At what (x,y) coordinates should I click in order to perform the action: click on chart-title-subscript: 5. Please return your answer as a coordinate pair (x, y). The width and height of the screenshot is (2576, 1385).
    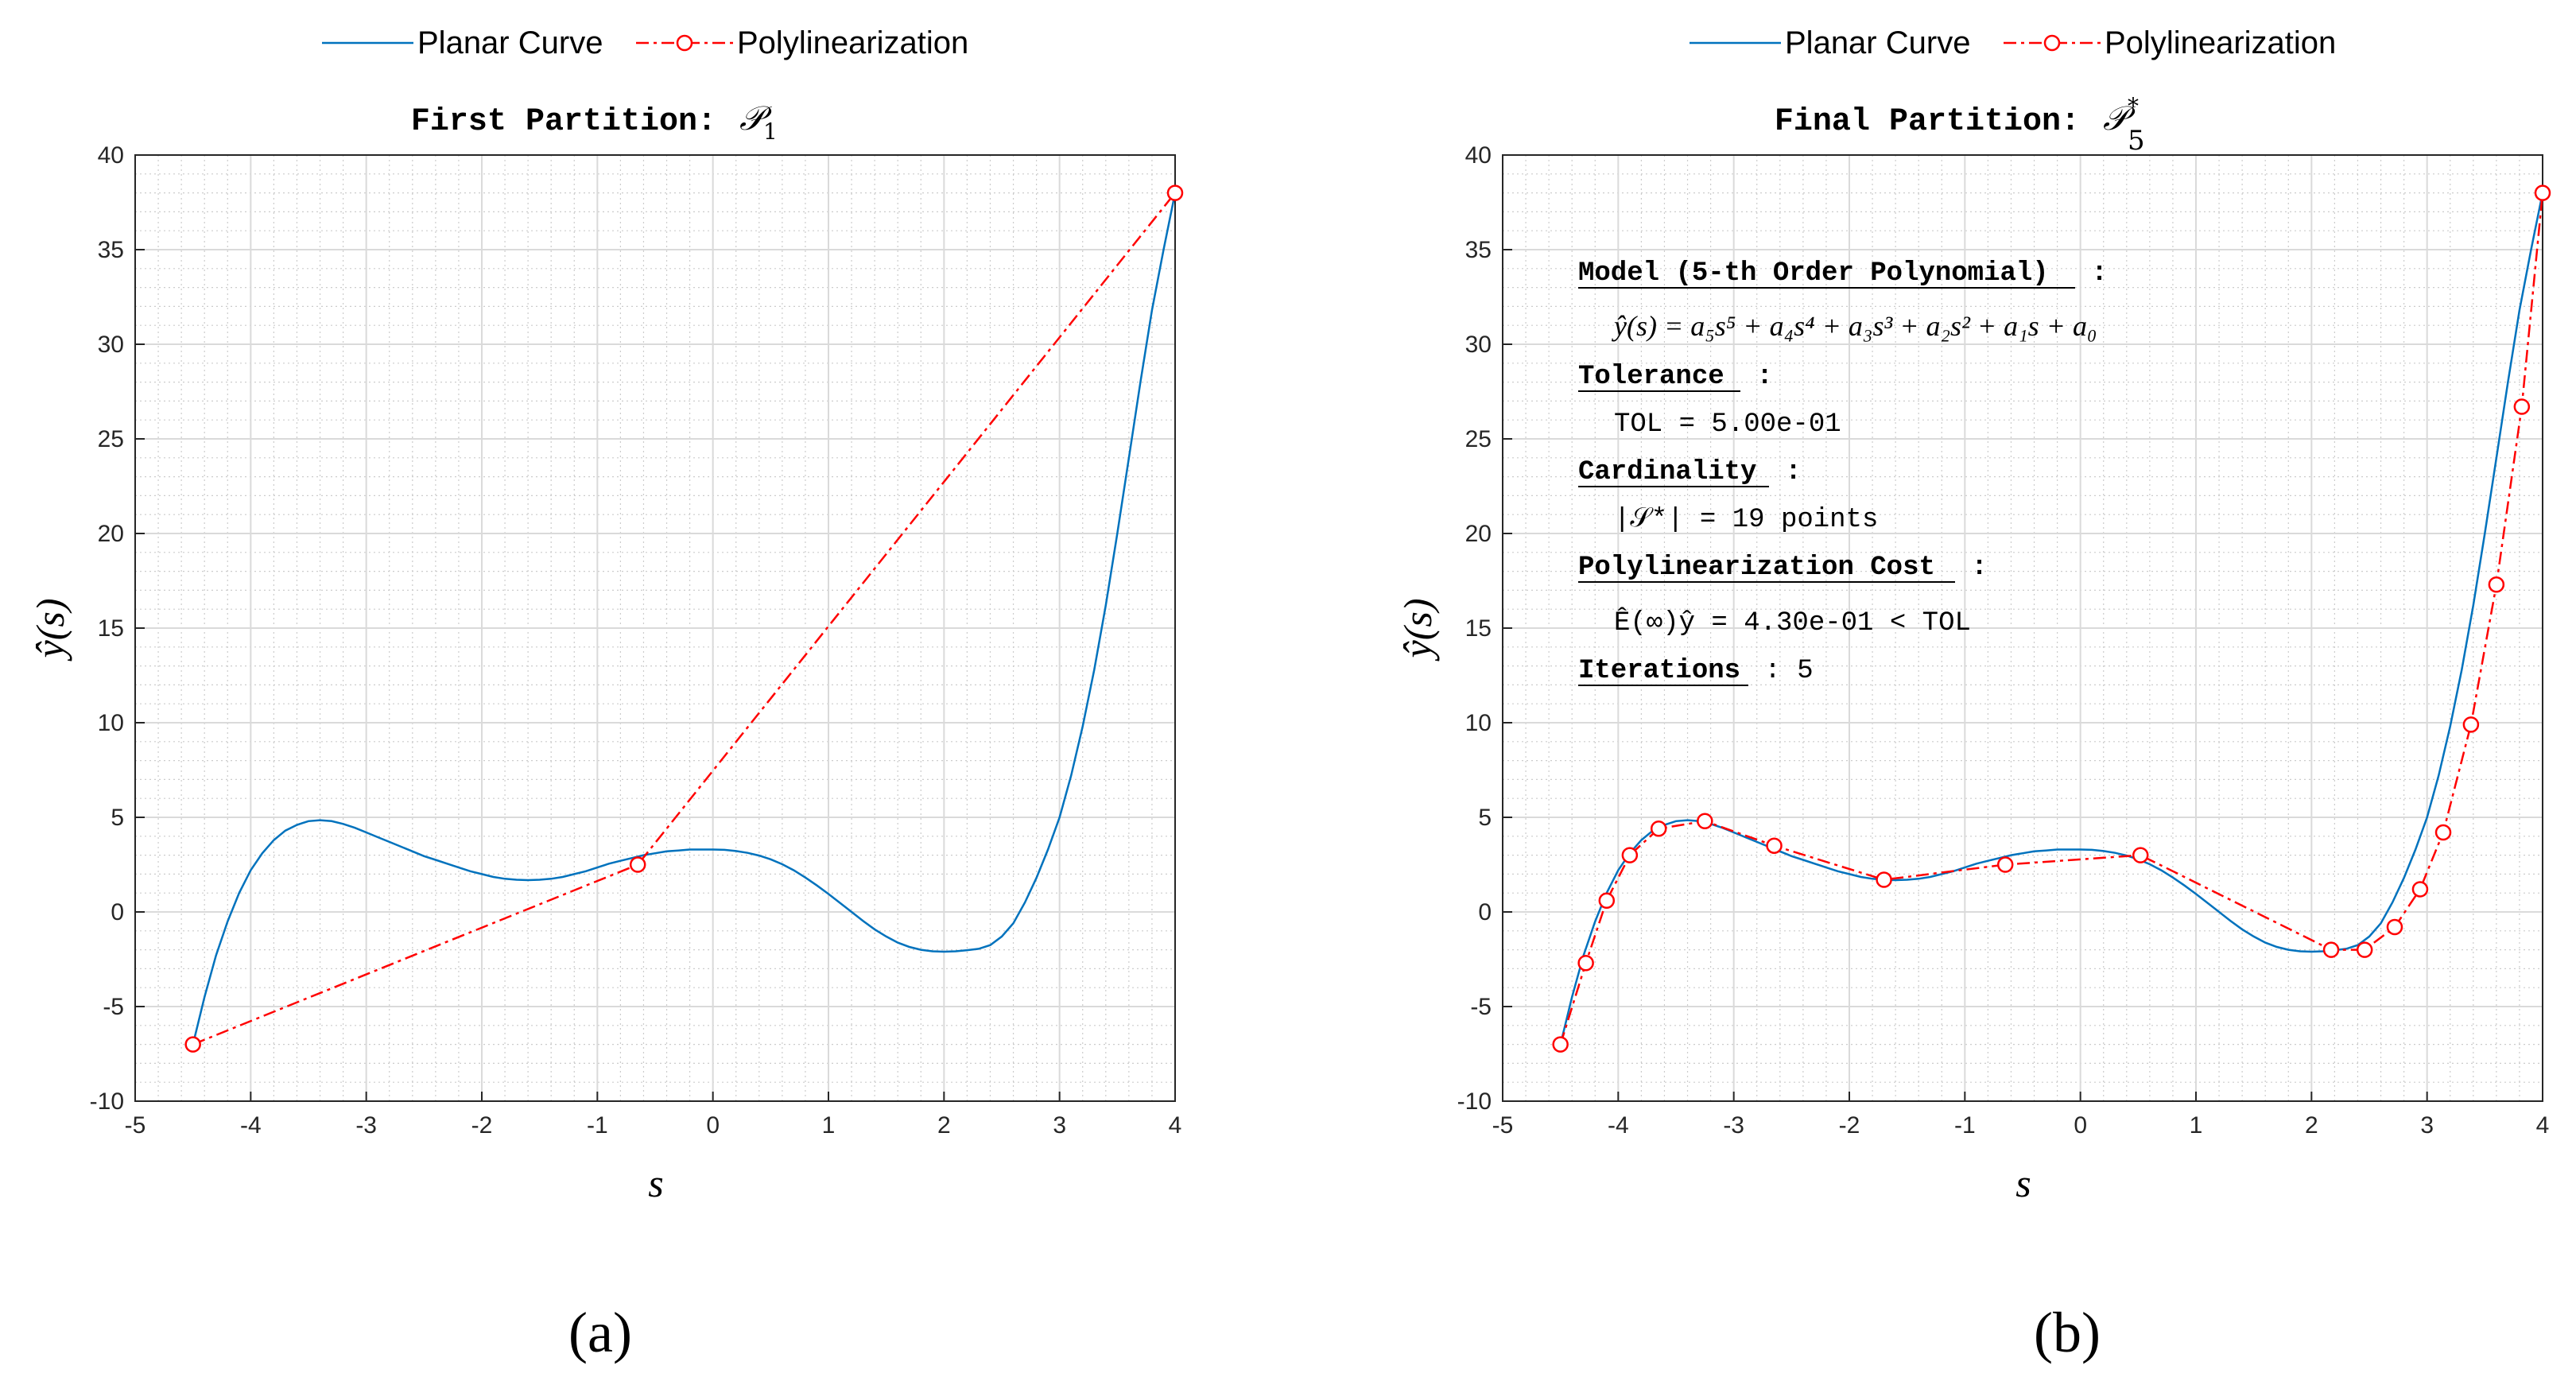
    Looking at the image, I should click on (2136, 141).